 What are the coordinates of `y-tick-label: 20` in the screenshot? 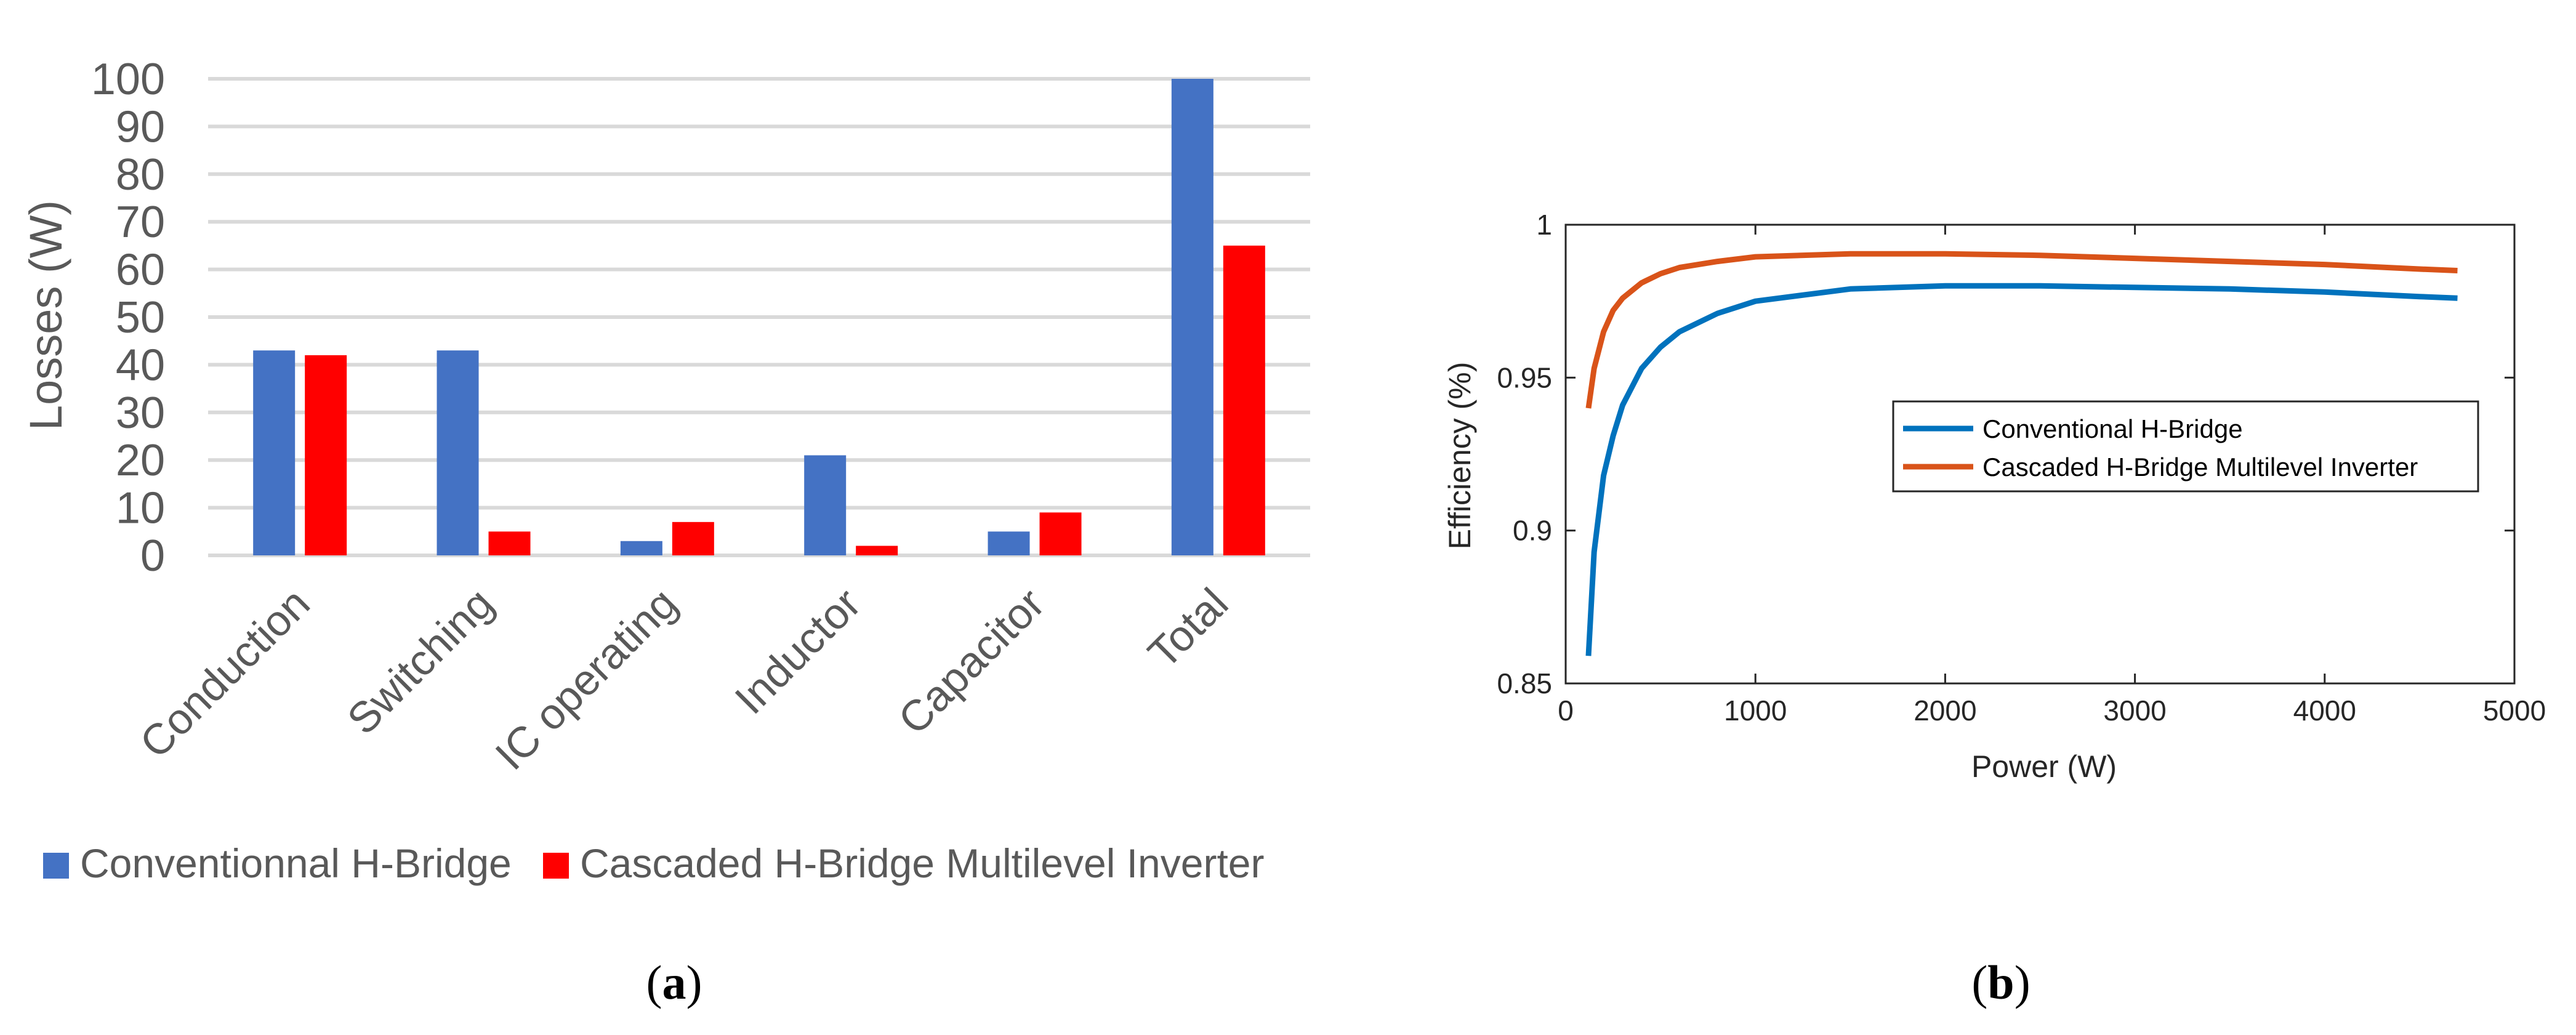 It's located at (140, 460).